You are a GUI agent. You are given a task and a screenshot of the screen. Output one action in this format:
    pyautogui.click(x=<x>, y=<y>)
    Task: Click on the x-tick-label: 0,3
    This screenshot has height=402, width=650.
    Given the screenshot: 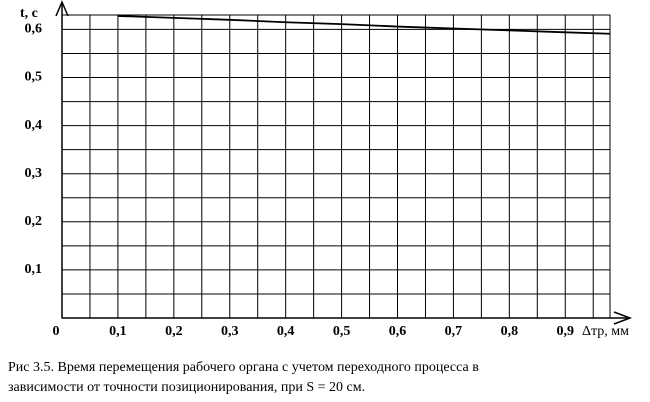 What is the action you would take?
    pyautogui.click(x=230, y=331)
    